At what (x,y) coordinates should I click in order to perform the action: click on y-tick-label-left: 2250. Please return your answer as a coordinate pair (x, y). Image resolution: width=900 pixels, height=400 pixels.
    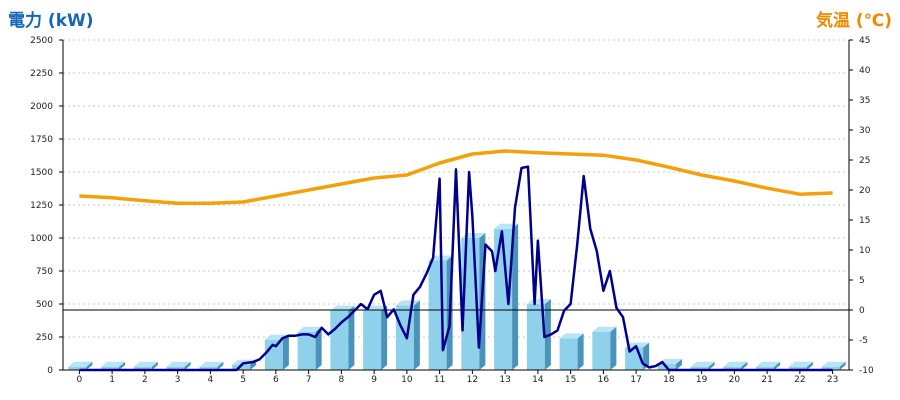
    Looking at the image, I should click on (41, 74).